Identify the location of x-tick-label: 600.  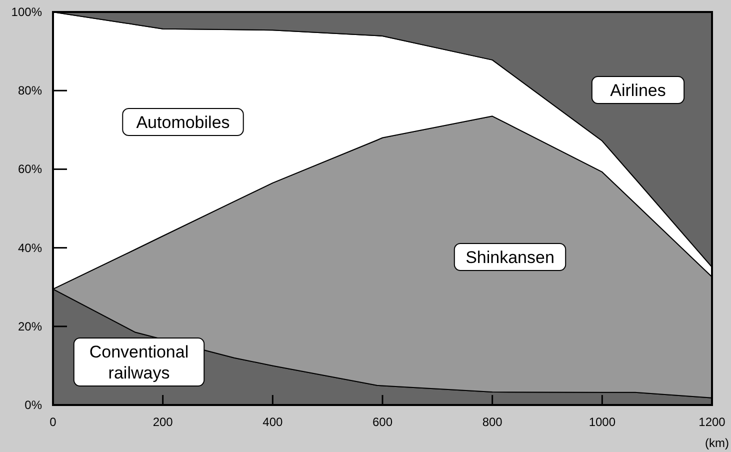
(382, 422).